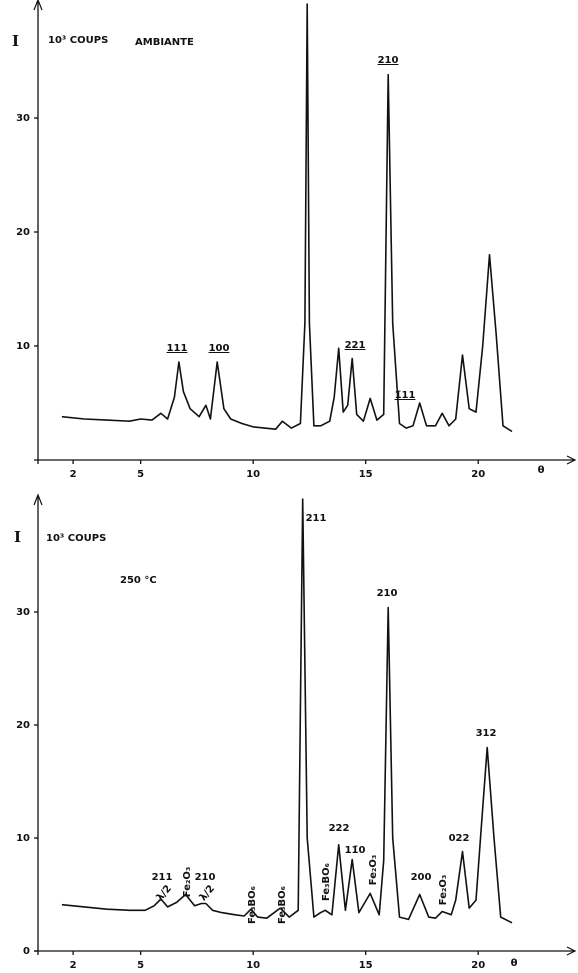  What do you see at coordinates (421, 877) in the screenshot?
I see `peak-label: 200` at bounding box center [421, 877].